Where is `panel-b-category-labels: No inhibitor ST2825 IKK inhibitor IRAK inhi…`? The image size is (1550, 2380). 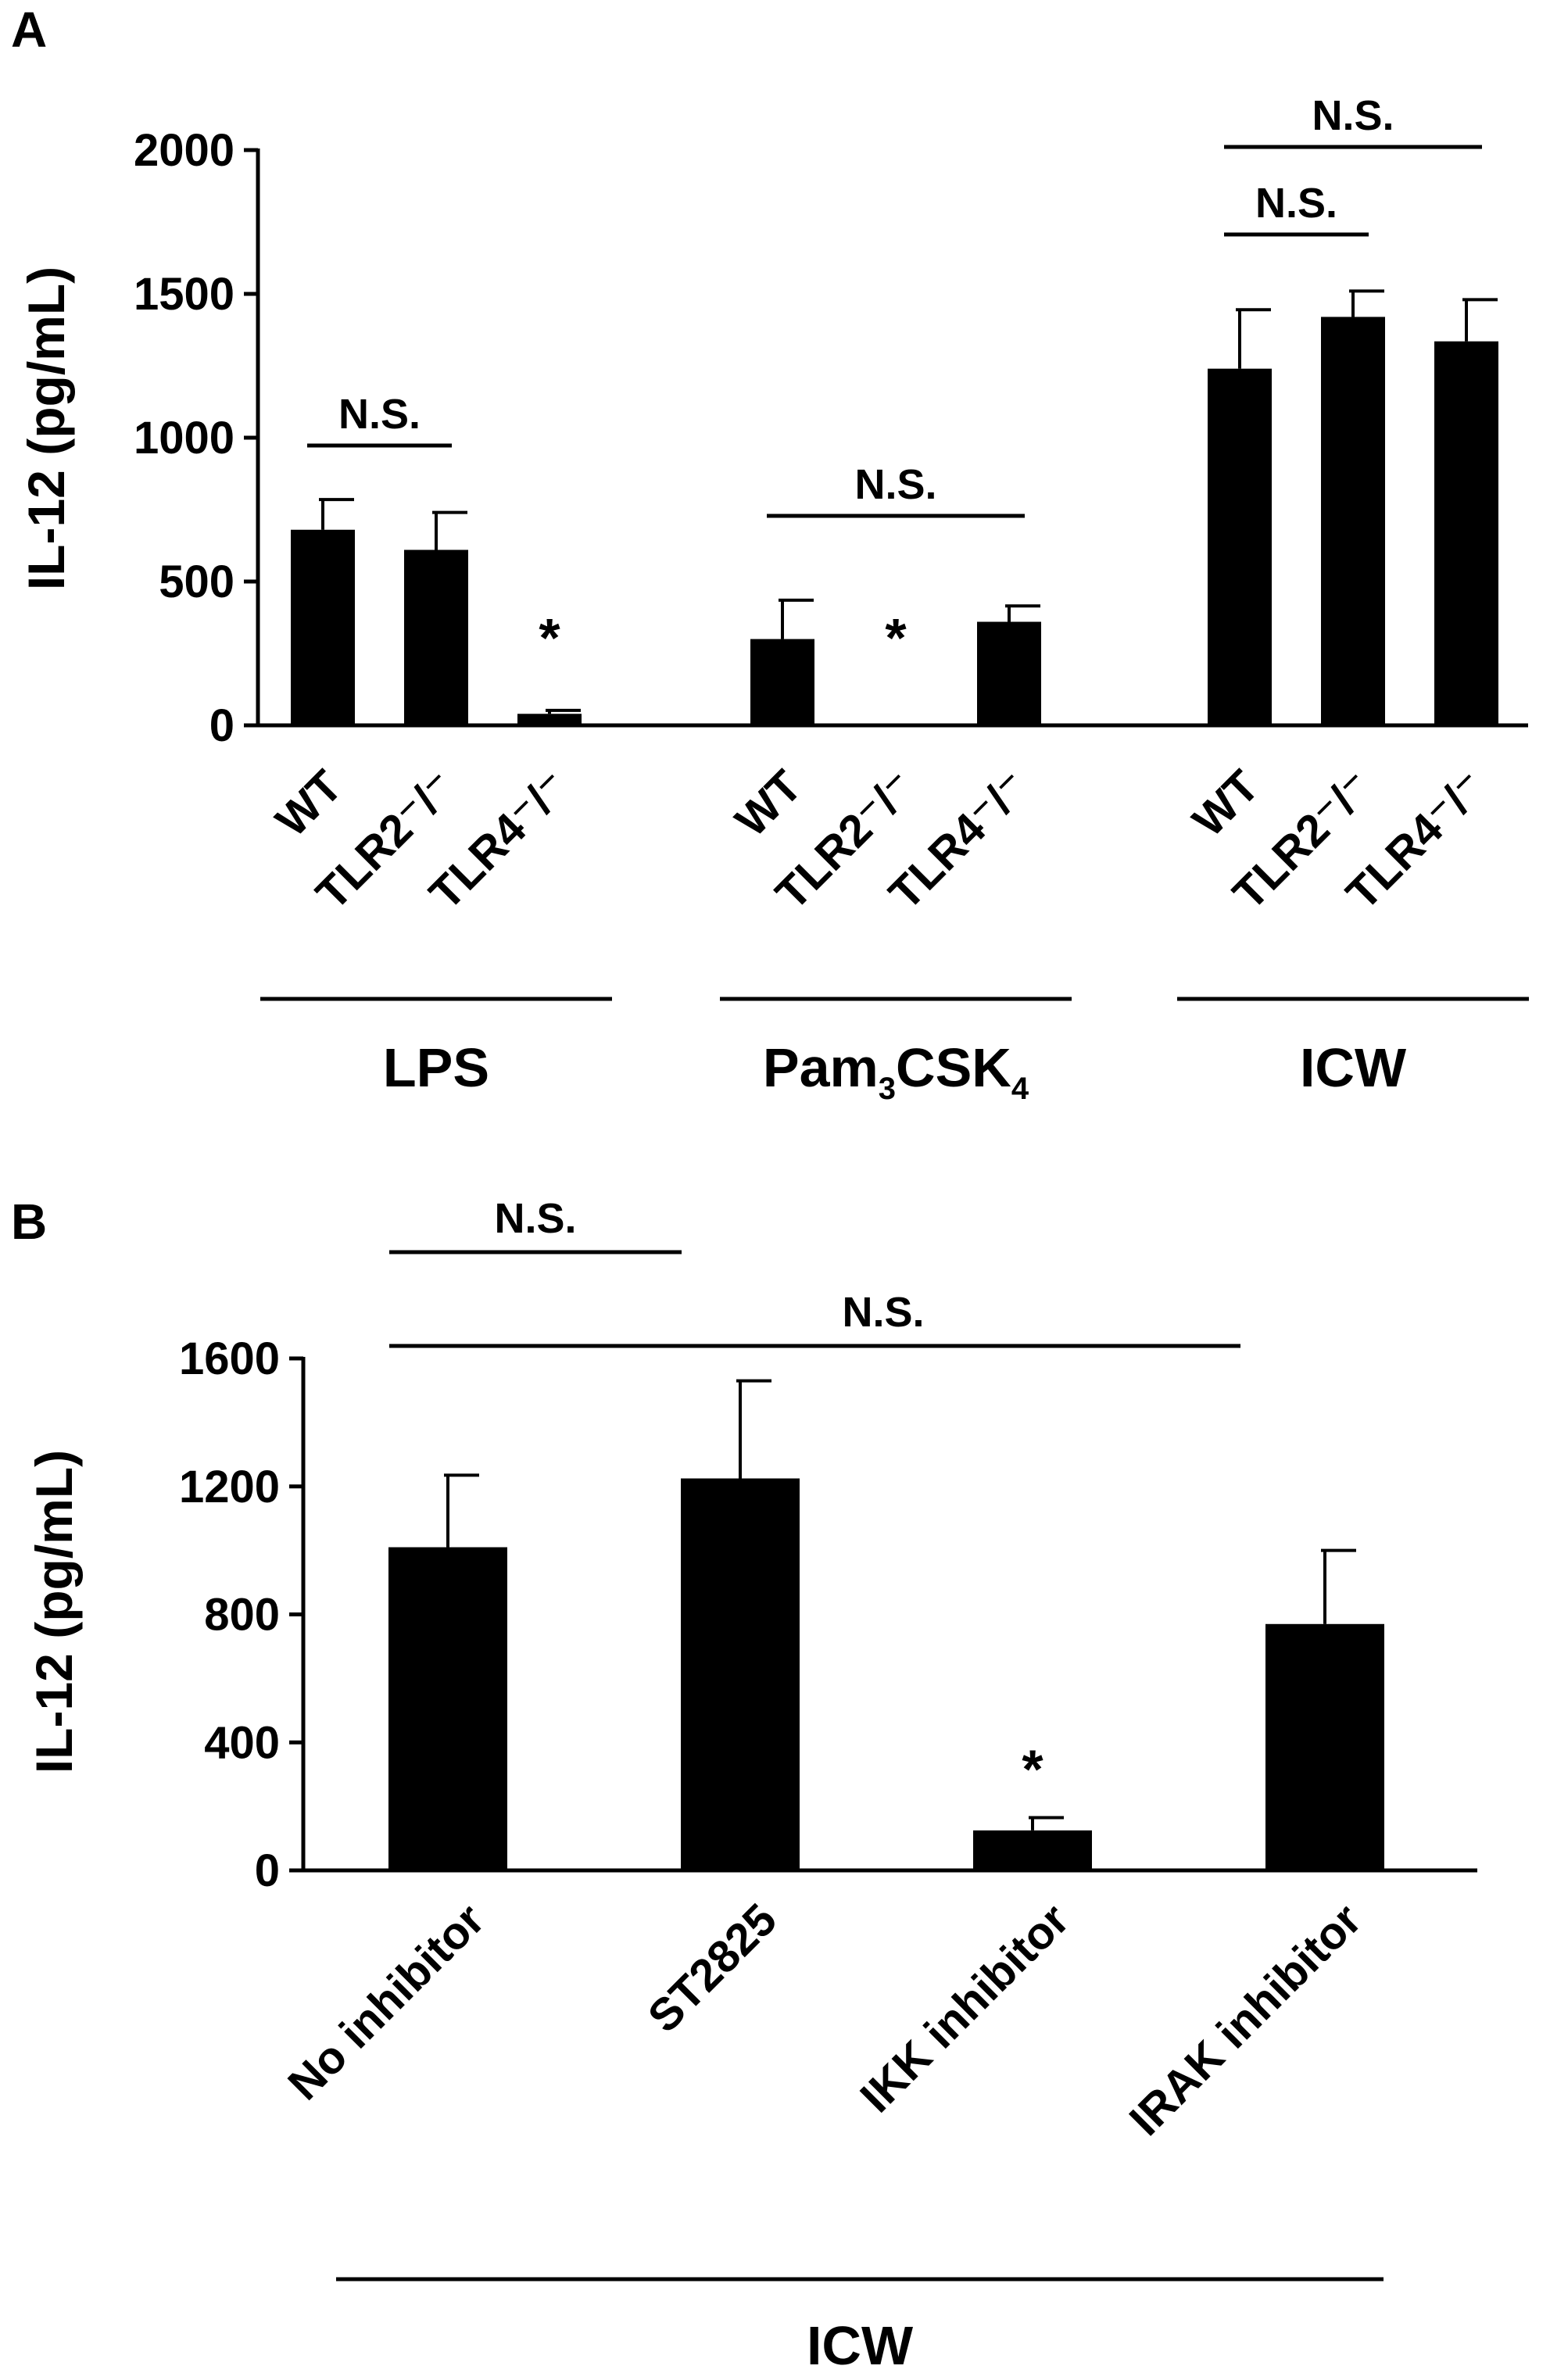
panel-b-category-labels: No inhibitor ST2825 IKK inhibitor IRAK inhi… is located at coordinates (824, 2020).